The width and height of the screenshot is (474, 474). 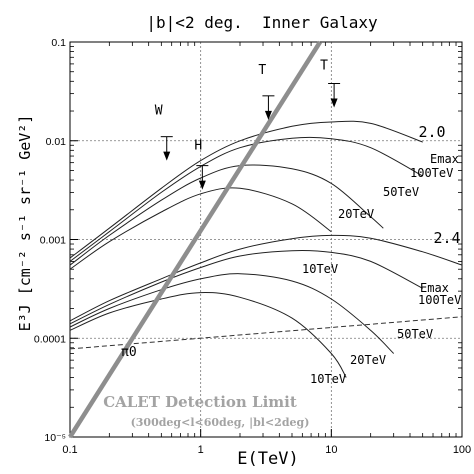 What do you see at coordinates (462, 450) in the screenshot?
I see `x-tick-label: 100` at bounding box center [462, 450].